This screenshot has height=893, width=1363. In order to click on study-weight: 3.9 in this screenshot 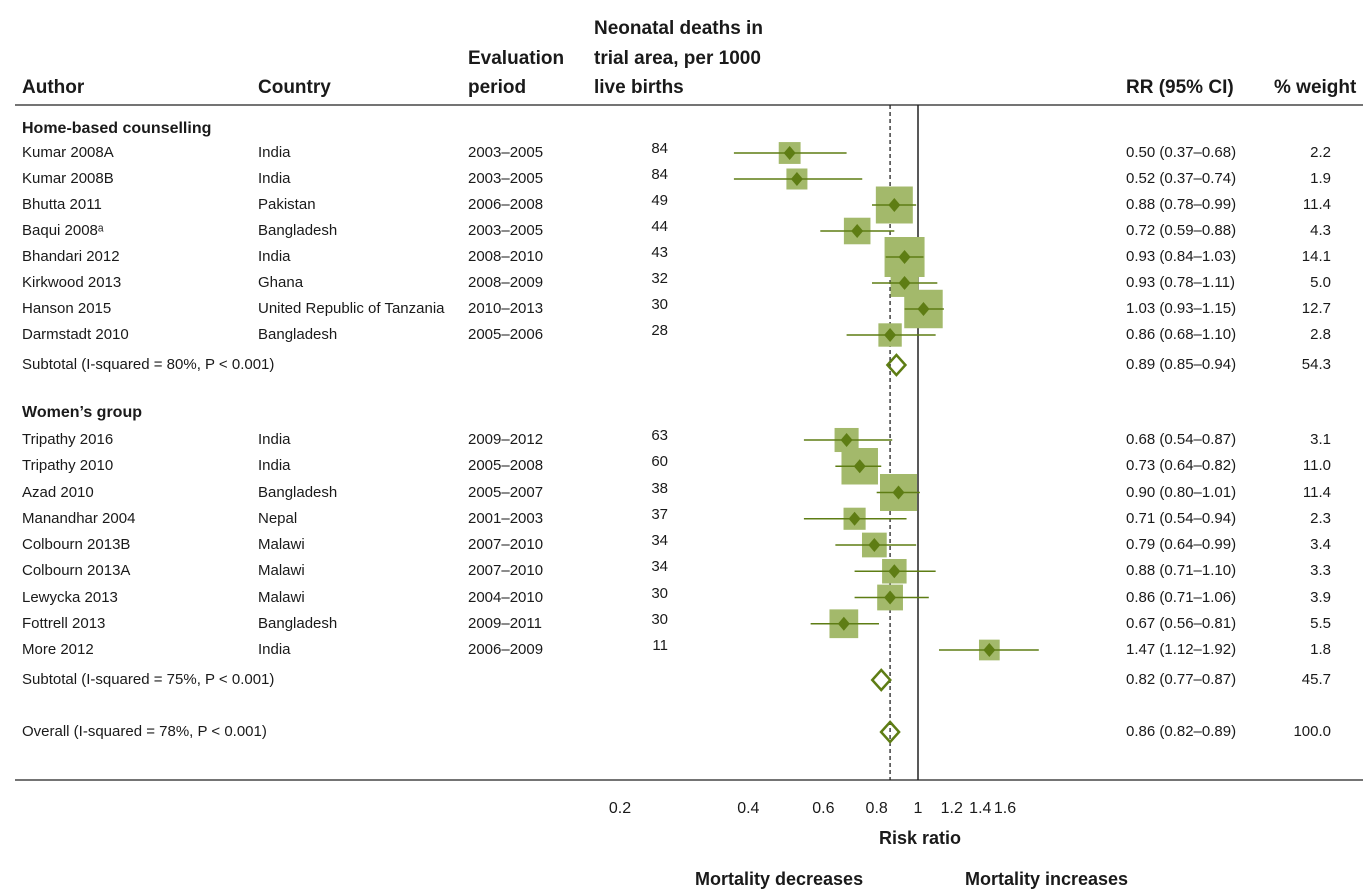, I will do `click(1320, 597)`.